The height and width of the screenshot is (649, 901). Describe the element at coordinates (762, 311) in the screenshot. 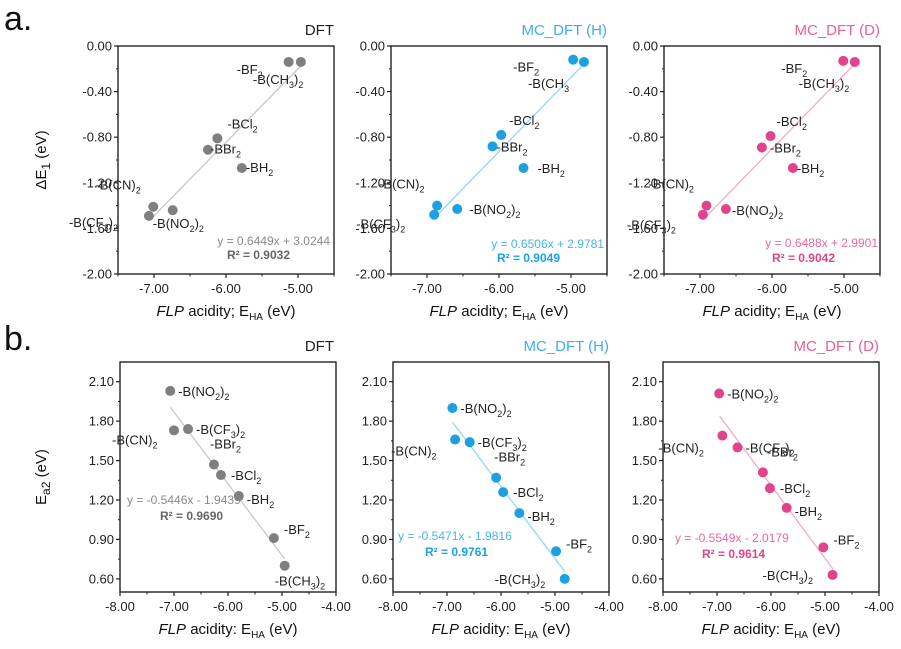

I see `x-axis-label-text: acidity; E` at that location.